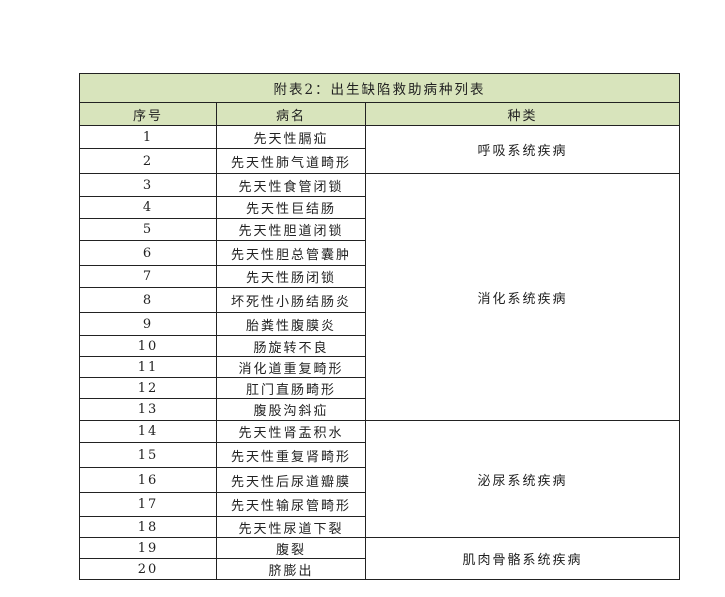 The width and height of the screenshot is (725, 597). What do you see at coordinates (522, 149) in the screenshot?
I see `disease-category: 呼吸系统疾病` at bounding box center [522, 149].